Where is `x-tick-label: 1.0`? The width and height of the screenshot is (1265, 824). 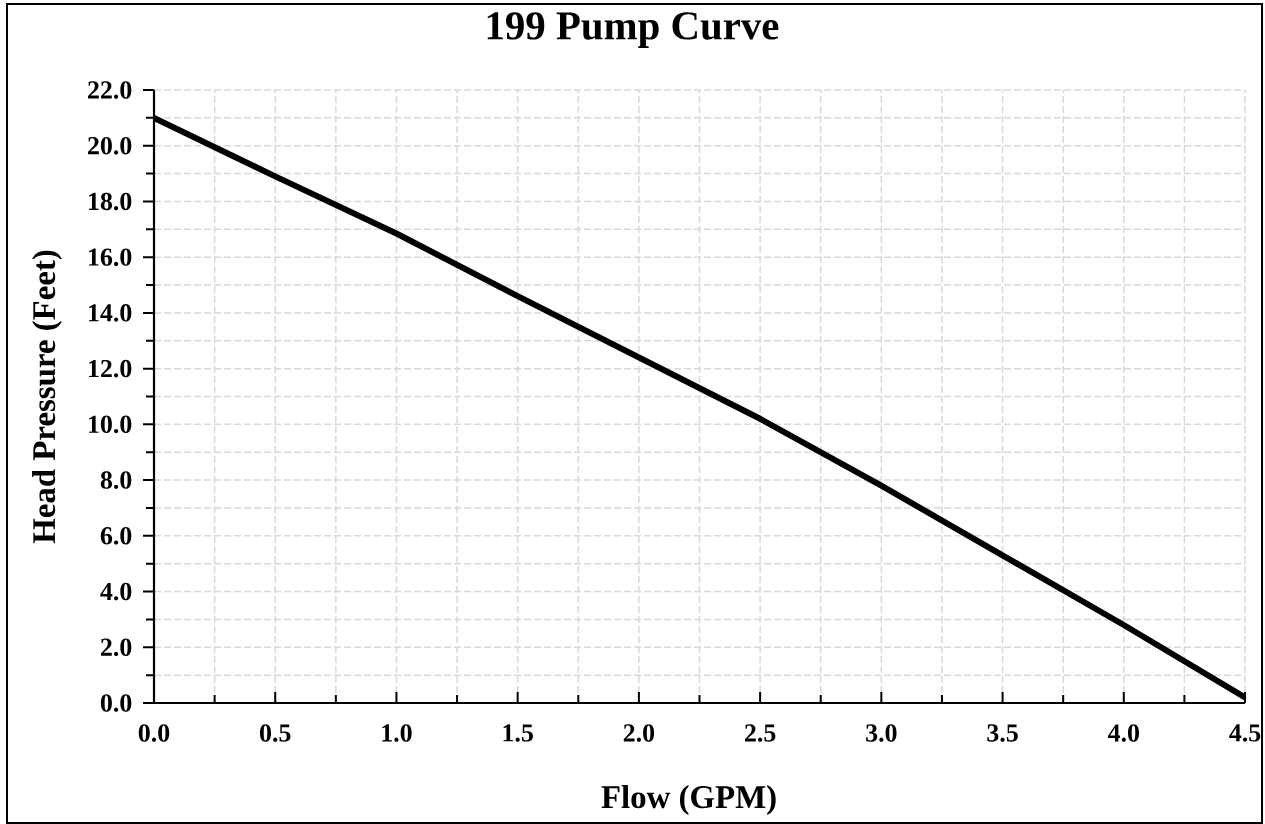
x-tick-label: 1.0 is located at coordinates (397, 733).